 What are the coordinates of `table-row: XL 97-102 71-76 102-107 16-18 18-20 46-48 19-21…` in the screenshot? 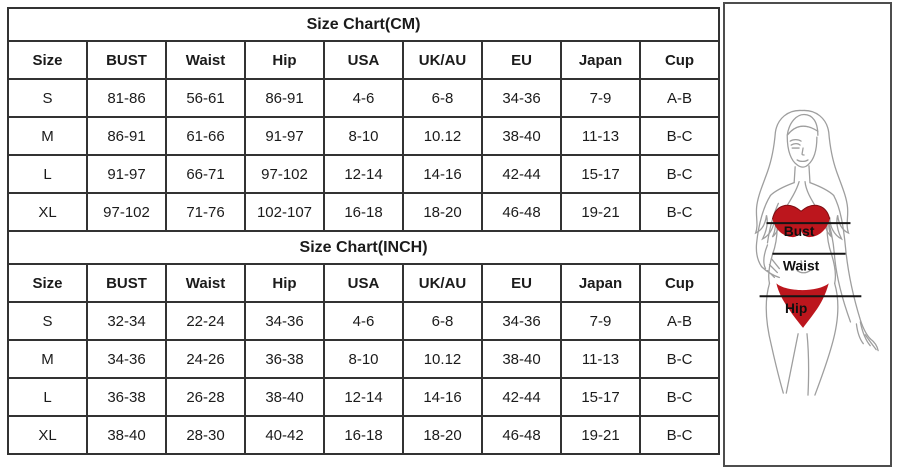 It's located at (364, 212).